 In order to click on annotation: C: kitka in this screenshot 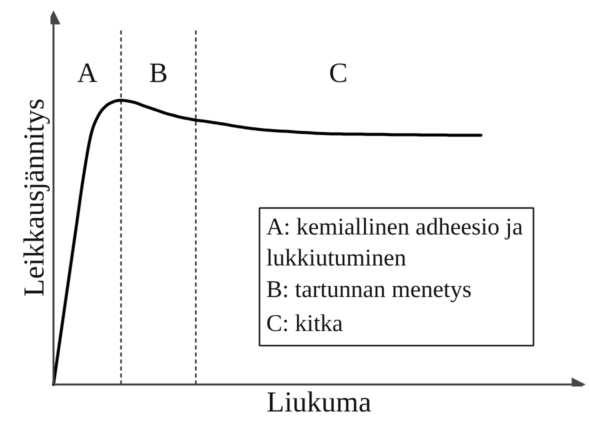, I will do `click(305, 323)`.